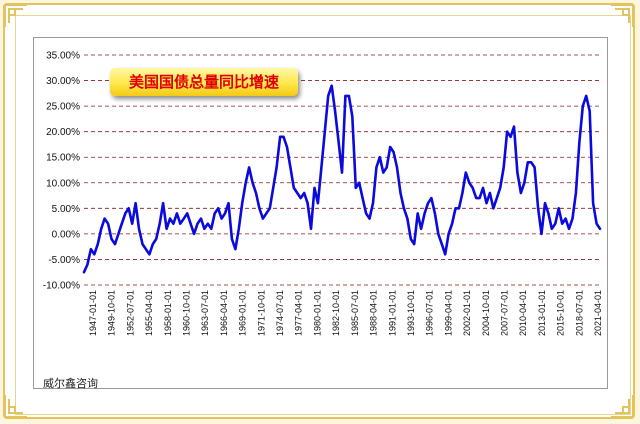 The height and width of the screenshot is (424, 640). What do you see at coordinates (63, 81) in the screenshot?
I see `y-tick-label: 30.00%` at bounding box center [63, 81].